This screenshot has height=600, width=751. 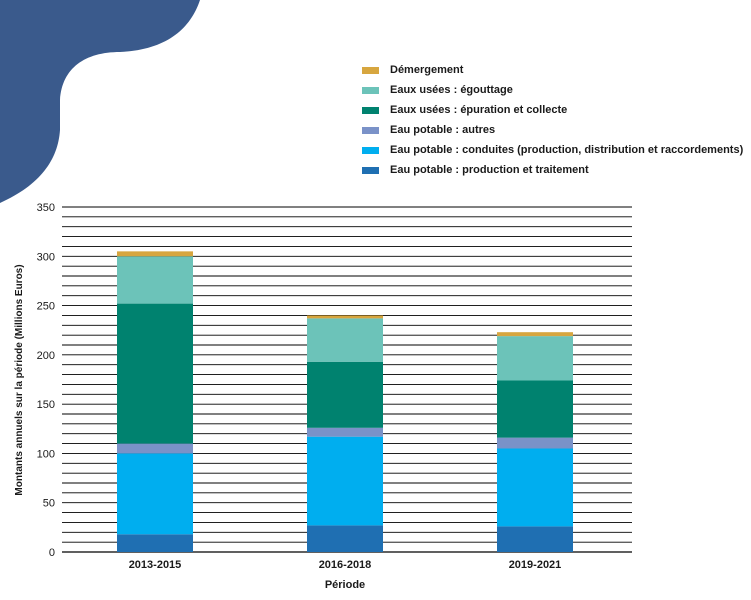 What do you see at coordinates (46, 208) in the screenshot?
I see `y-tick-label: 350` at bounding box center [46, 208].